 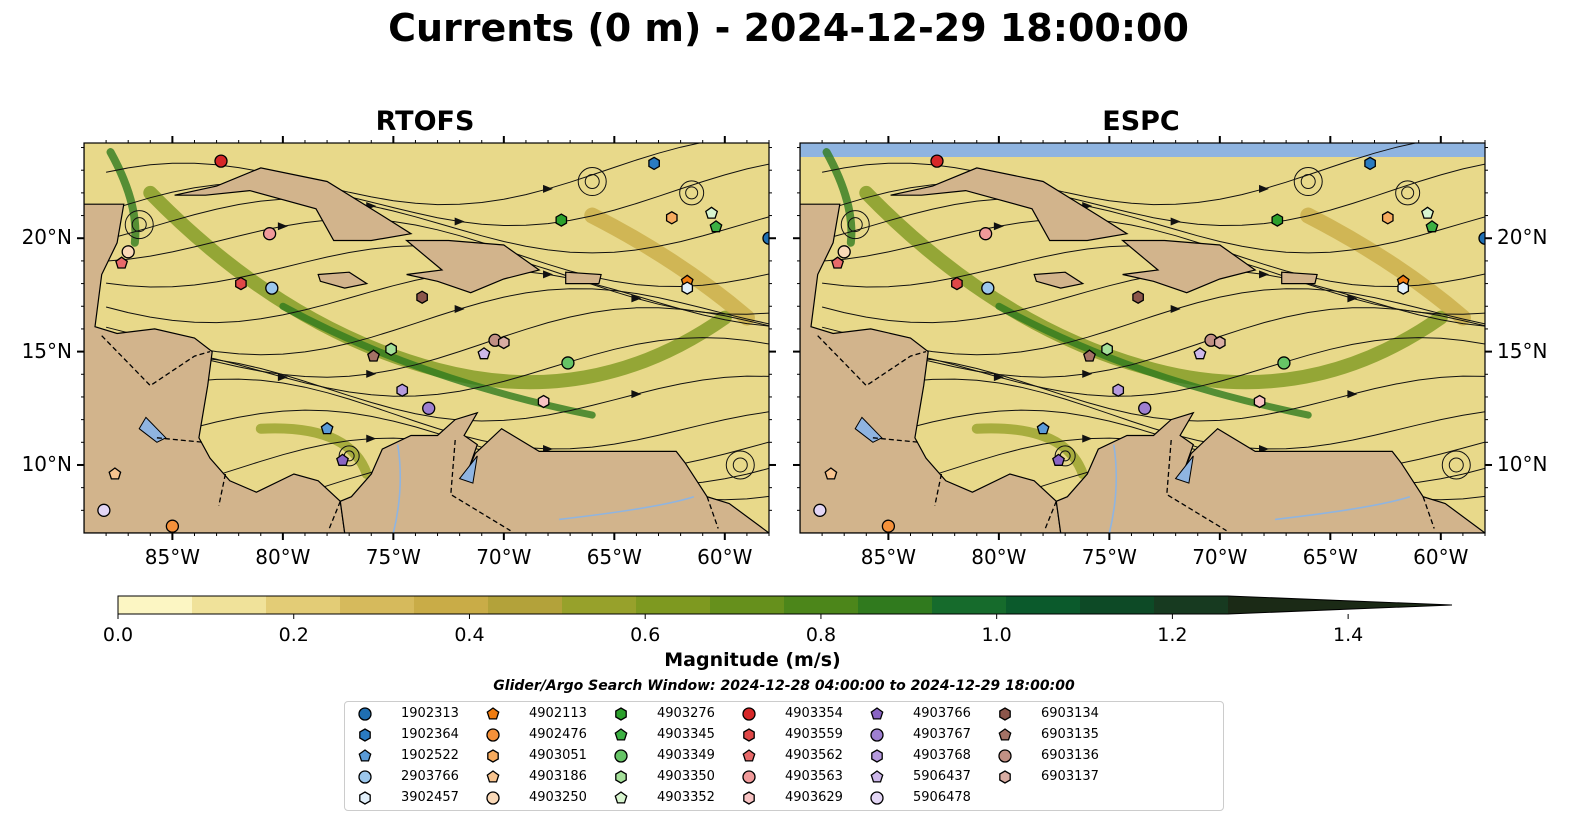 I want to click on legend-label: 5906437, so click(x=942, y=776).